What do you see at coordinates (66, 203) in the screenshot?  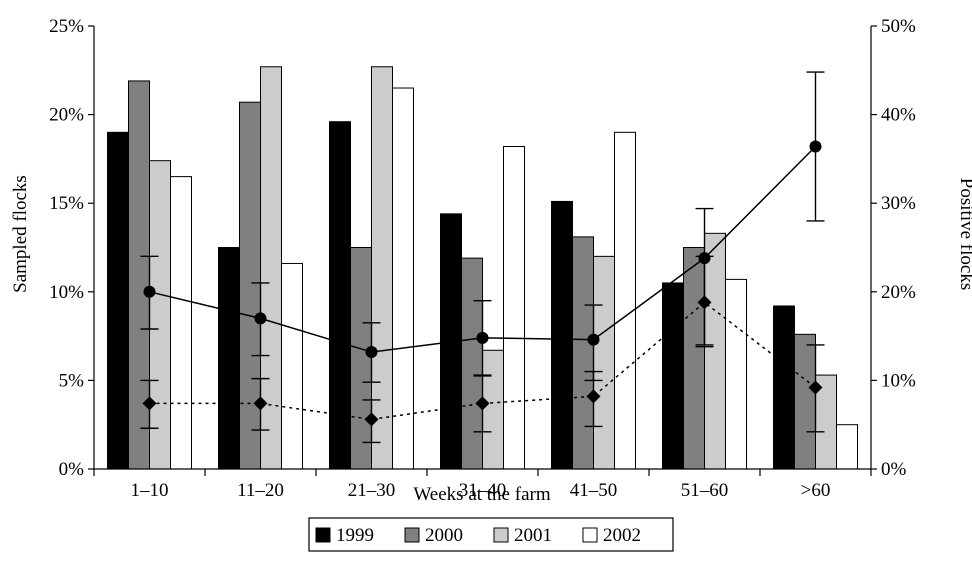 I see `left-tick-label: 15%` at bounding box center [66, 203].